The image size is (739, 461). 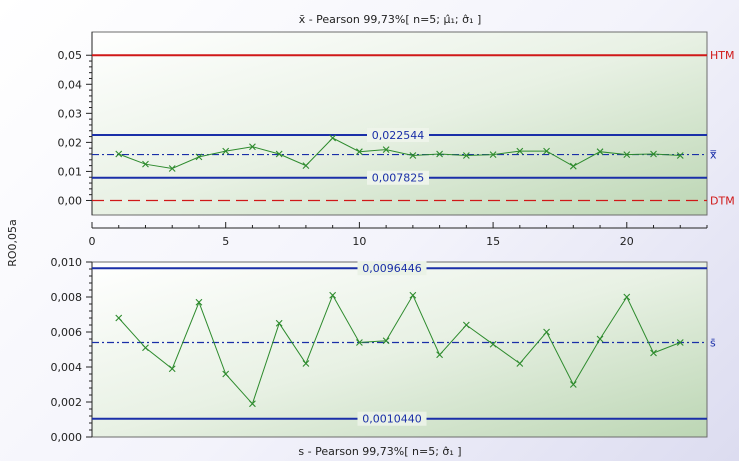 I want to click on chart-title: x̄ - Pearson 99,73%[ n=5; µ̂₁; σ̂₁ ], so click(x=390, y=19).